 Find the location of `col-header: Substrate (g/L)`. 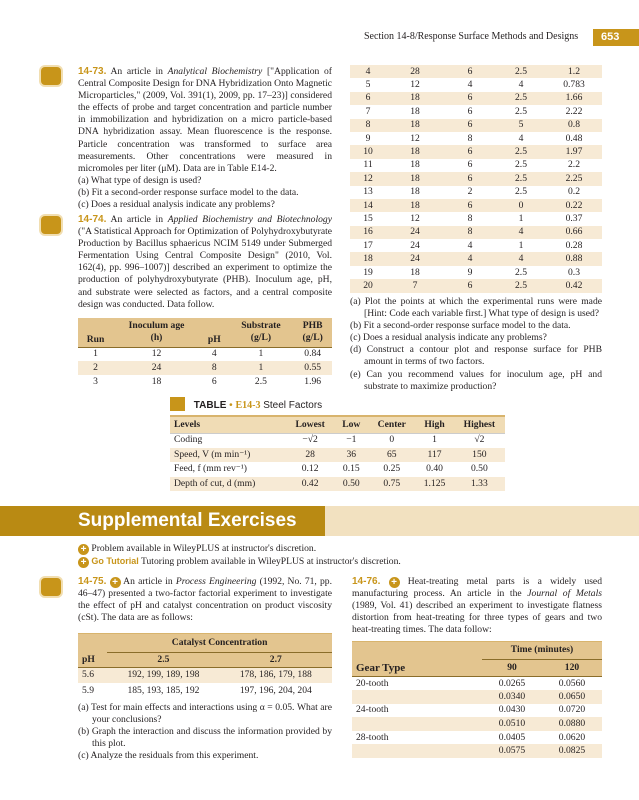

col-header: Substrate (g/L) is located at coordinates (261, 332).